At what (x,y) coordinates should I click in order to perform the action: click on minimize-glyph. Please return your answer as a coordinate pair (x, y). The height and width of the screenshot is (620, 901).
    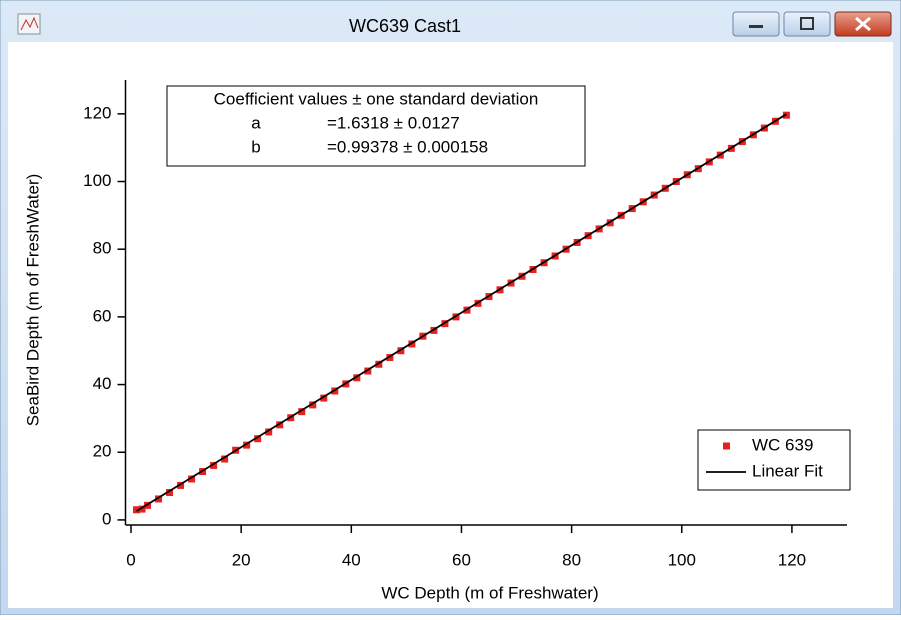
    Looking at the image, I should click on (756, 26).